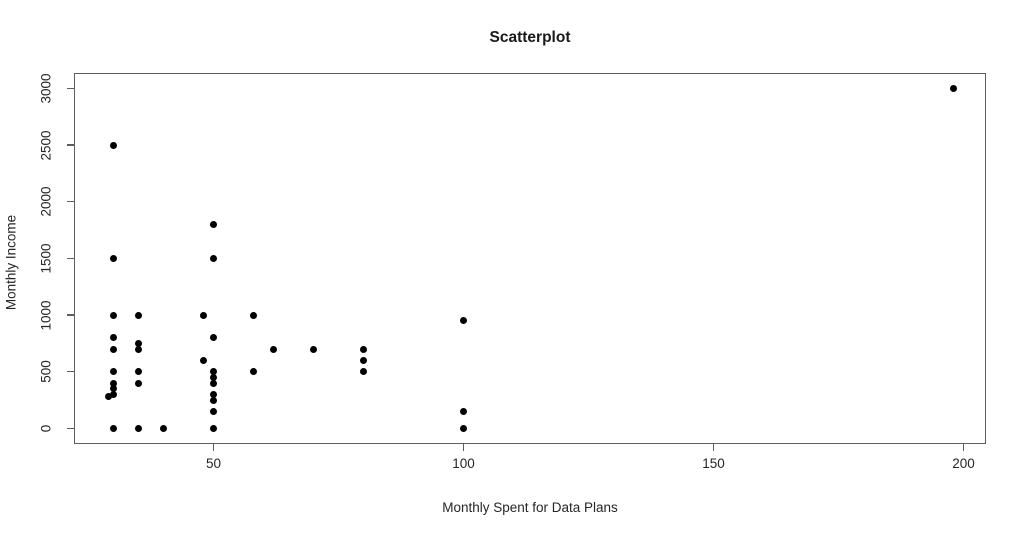 Image resolution: width=1024 pixels, height=536 pixels. What do you see at coordinates (46, 145) in the screenshot?
I see `y-tick-label: 2500` at bounding box center [46, 145].